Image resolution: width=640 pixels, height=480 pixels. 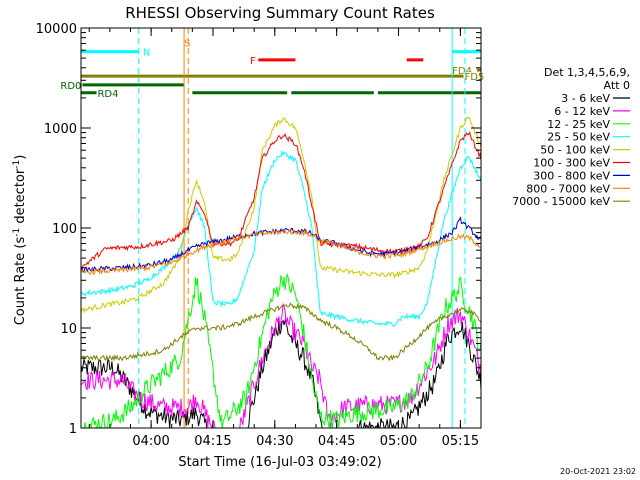 I want to click on legend-header-detectors: Det 1,3,4,5,6,9,, so click(x=587, y=72).